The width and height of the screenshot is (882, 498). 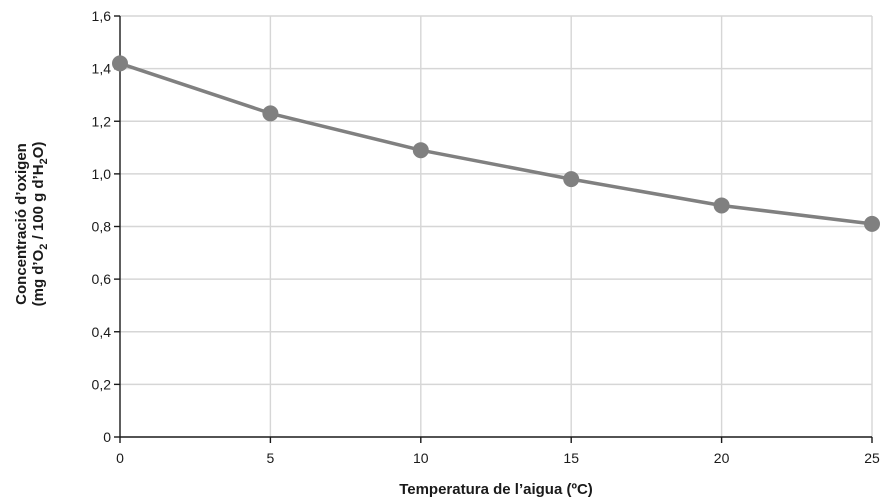 What do you see at coordinates (102, 384) in the screenshot?
I see `y-tick-label: 0,2` at bounding box center [102, 384].